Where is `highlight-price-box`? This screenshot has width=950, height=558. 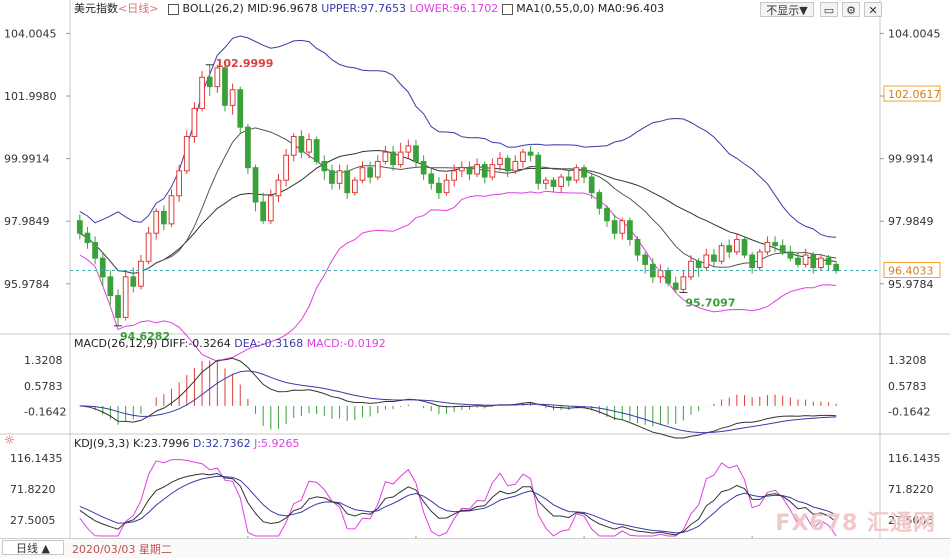 highlight-price-box is located at coordinates (912, 93).